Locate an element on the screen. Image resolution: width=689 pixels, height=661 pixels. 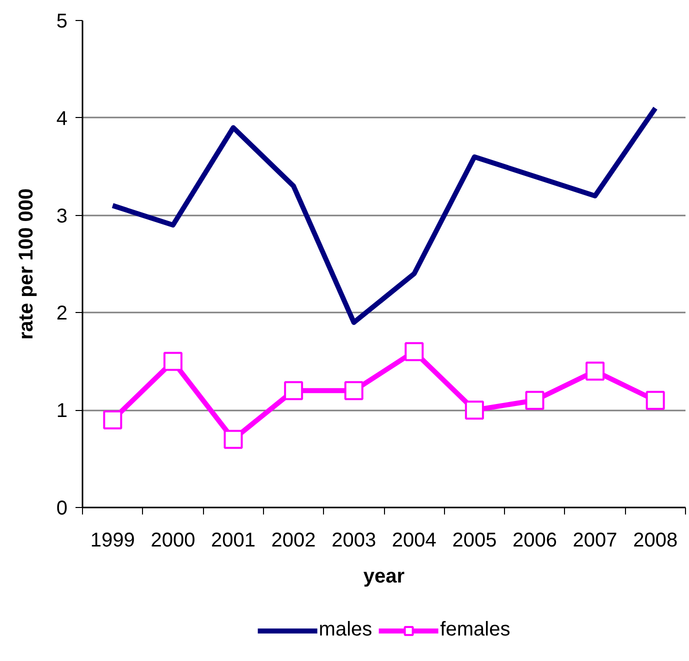
x-tick-label: 2008 is located at coordinates (655, 541).